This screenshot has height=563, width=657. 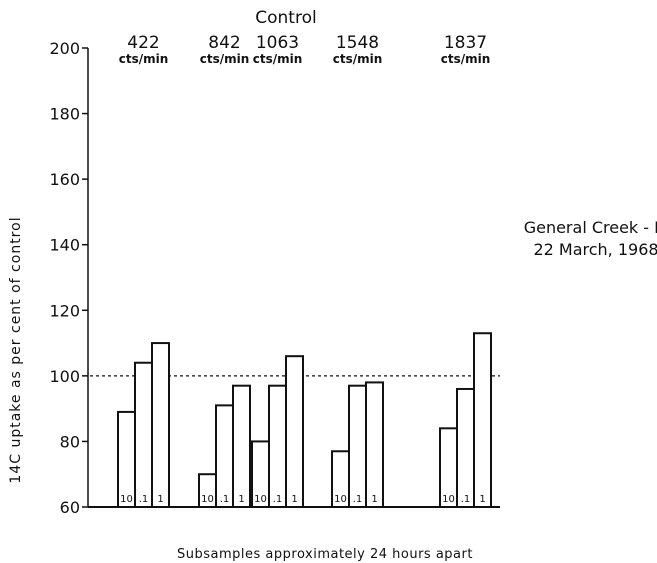 What do you see at coordinates (590, 227) in the screenshot?
I see `site-label: General Creek - III` at bounding box center [590, 227].